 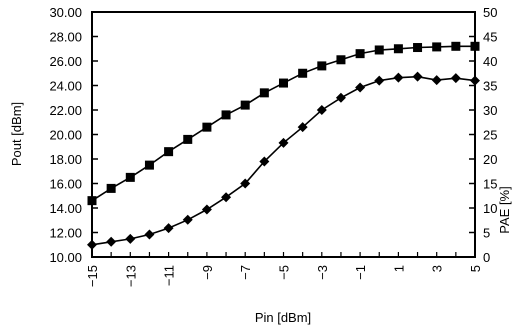 What do you see at coordinates (130, 276) in the screenshot?
I see `x-tick-label: −13` at bounding box center [130, 276].